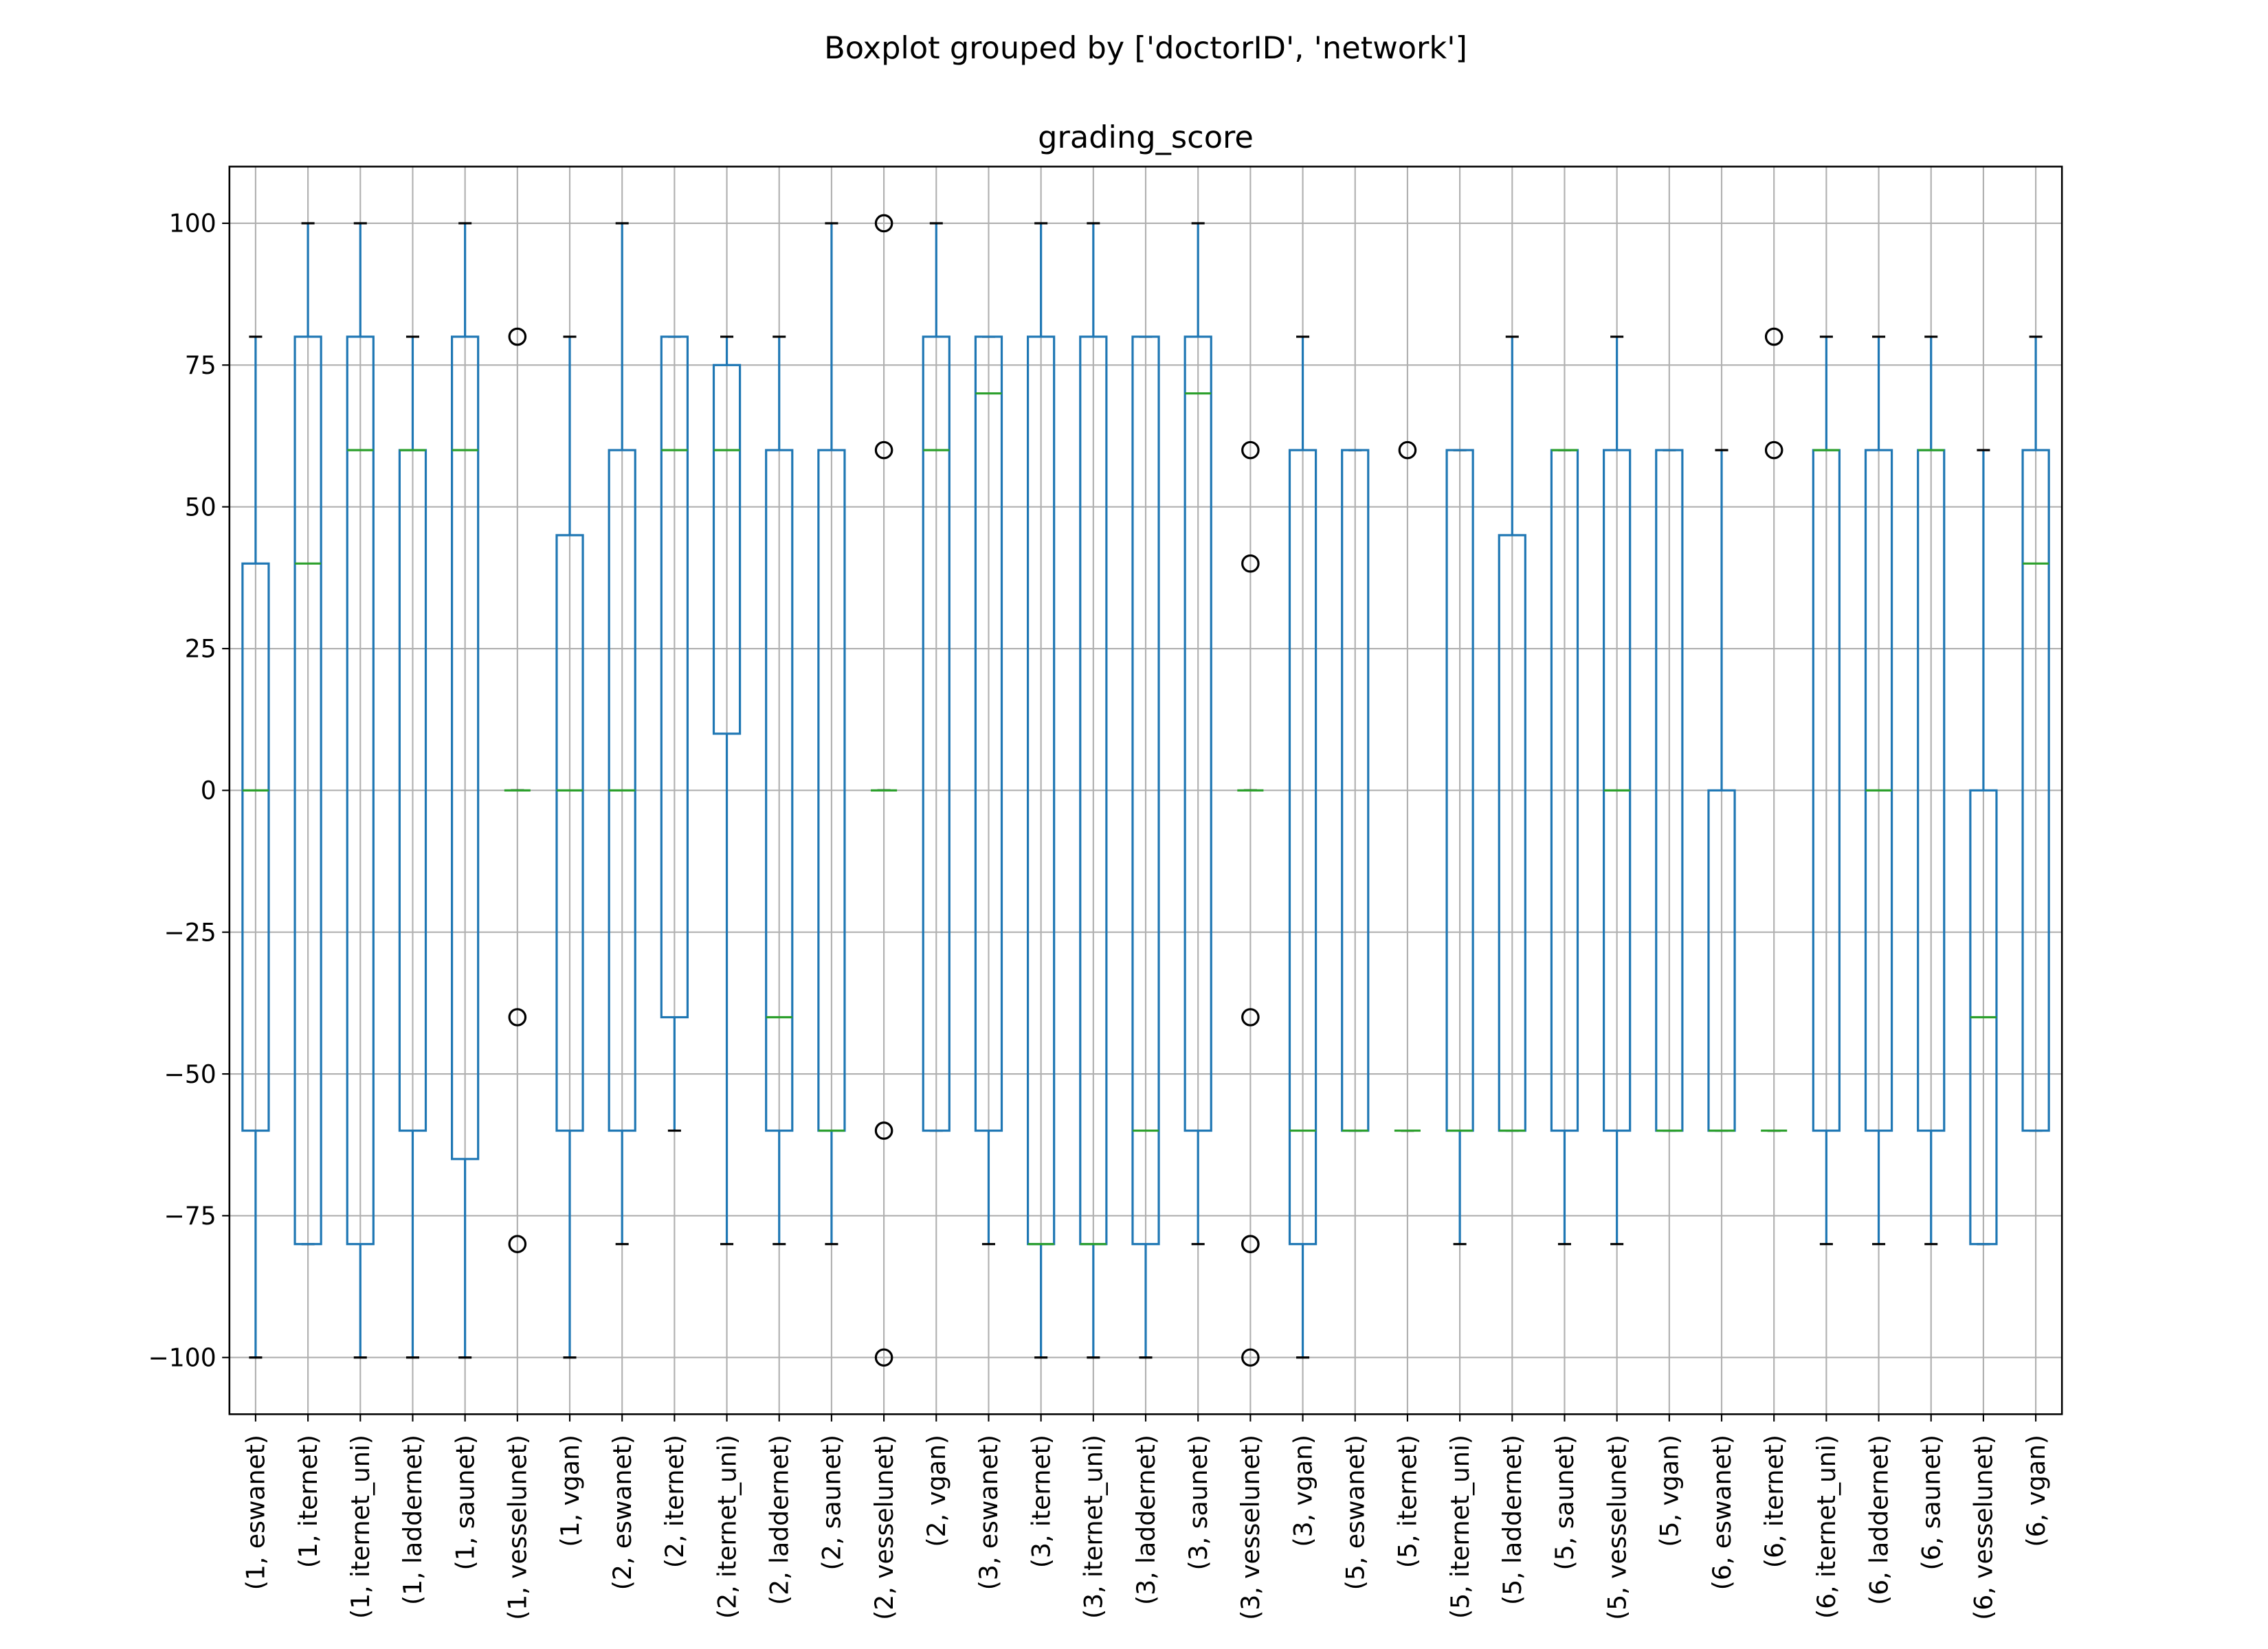  Describe the element at coordinates (1094, 1527) in the screenshot. I see `x-tick-label: (3, iternet_uni)` at that location.